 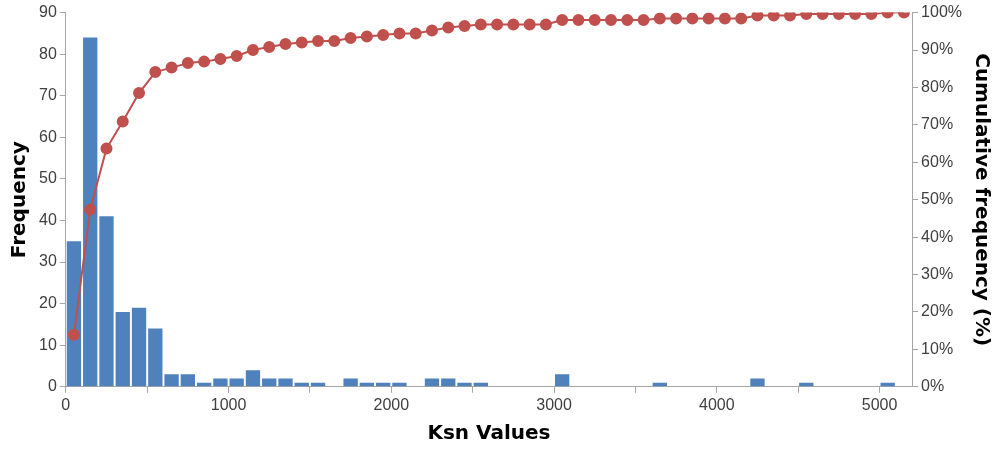 What do you see at coordinates (937, 86) in the screenshot?
I see `y2-tick-label: 80%` at bounding box center [937, 86].